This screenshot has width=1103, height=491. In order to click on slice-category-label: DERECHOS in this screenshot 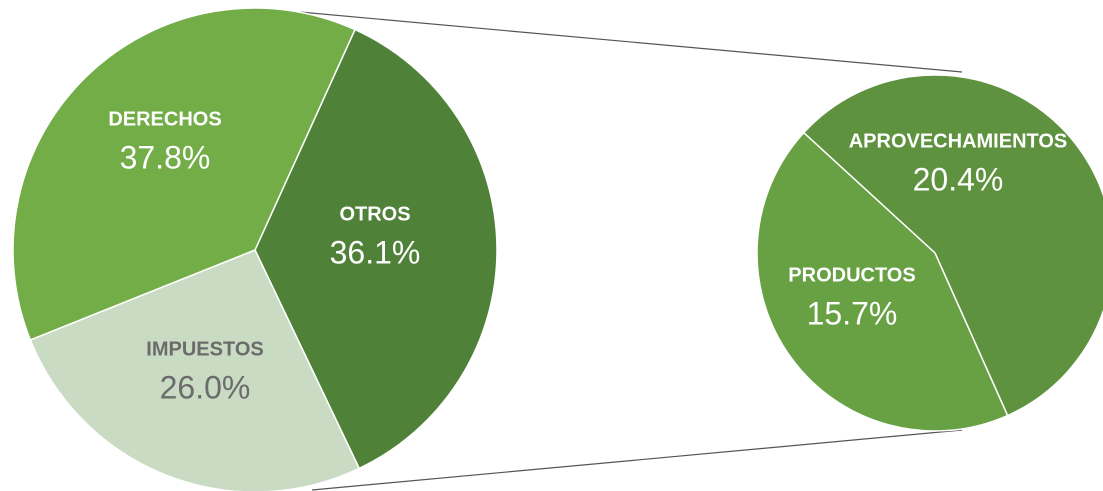, I will do `click(164, 119)`.